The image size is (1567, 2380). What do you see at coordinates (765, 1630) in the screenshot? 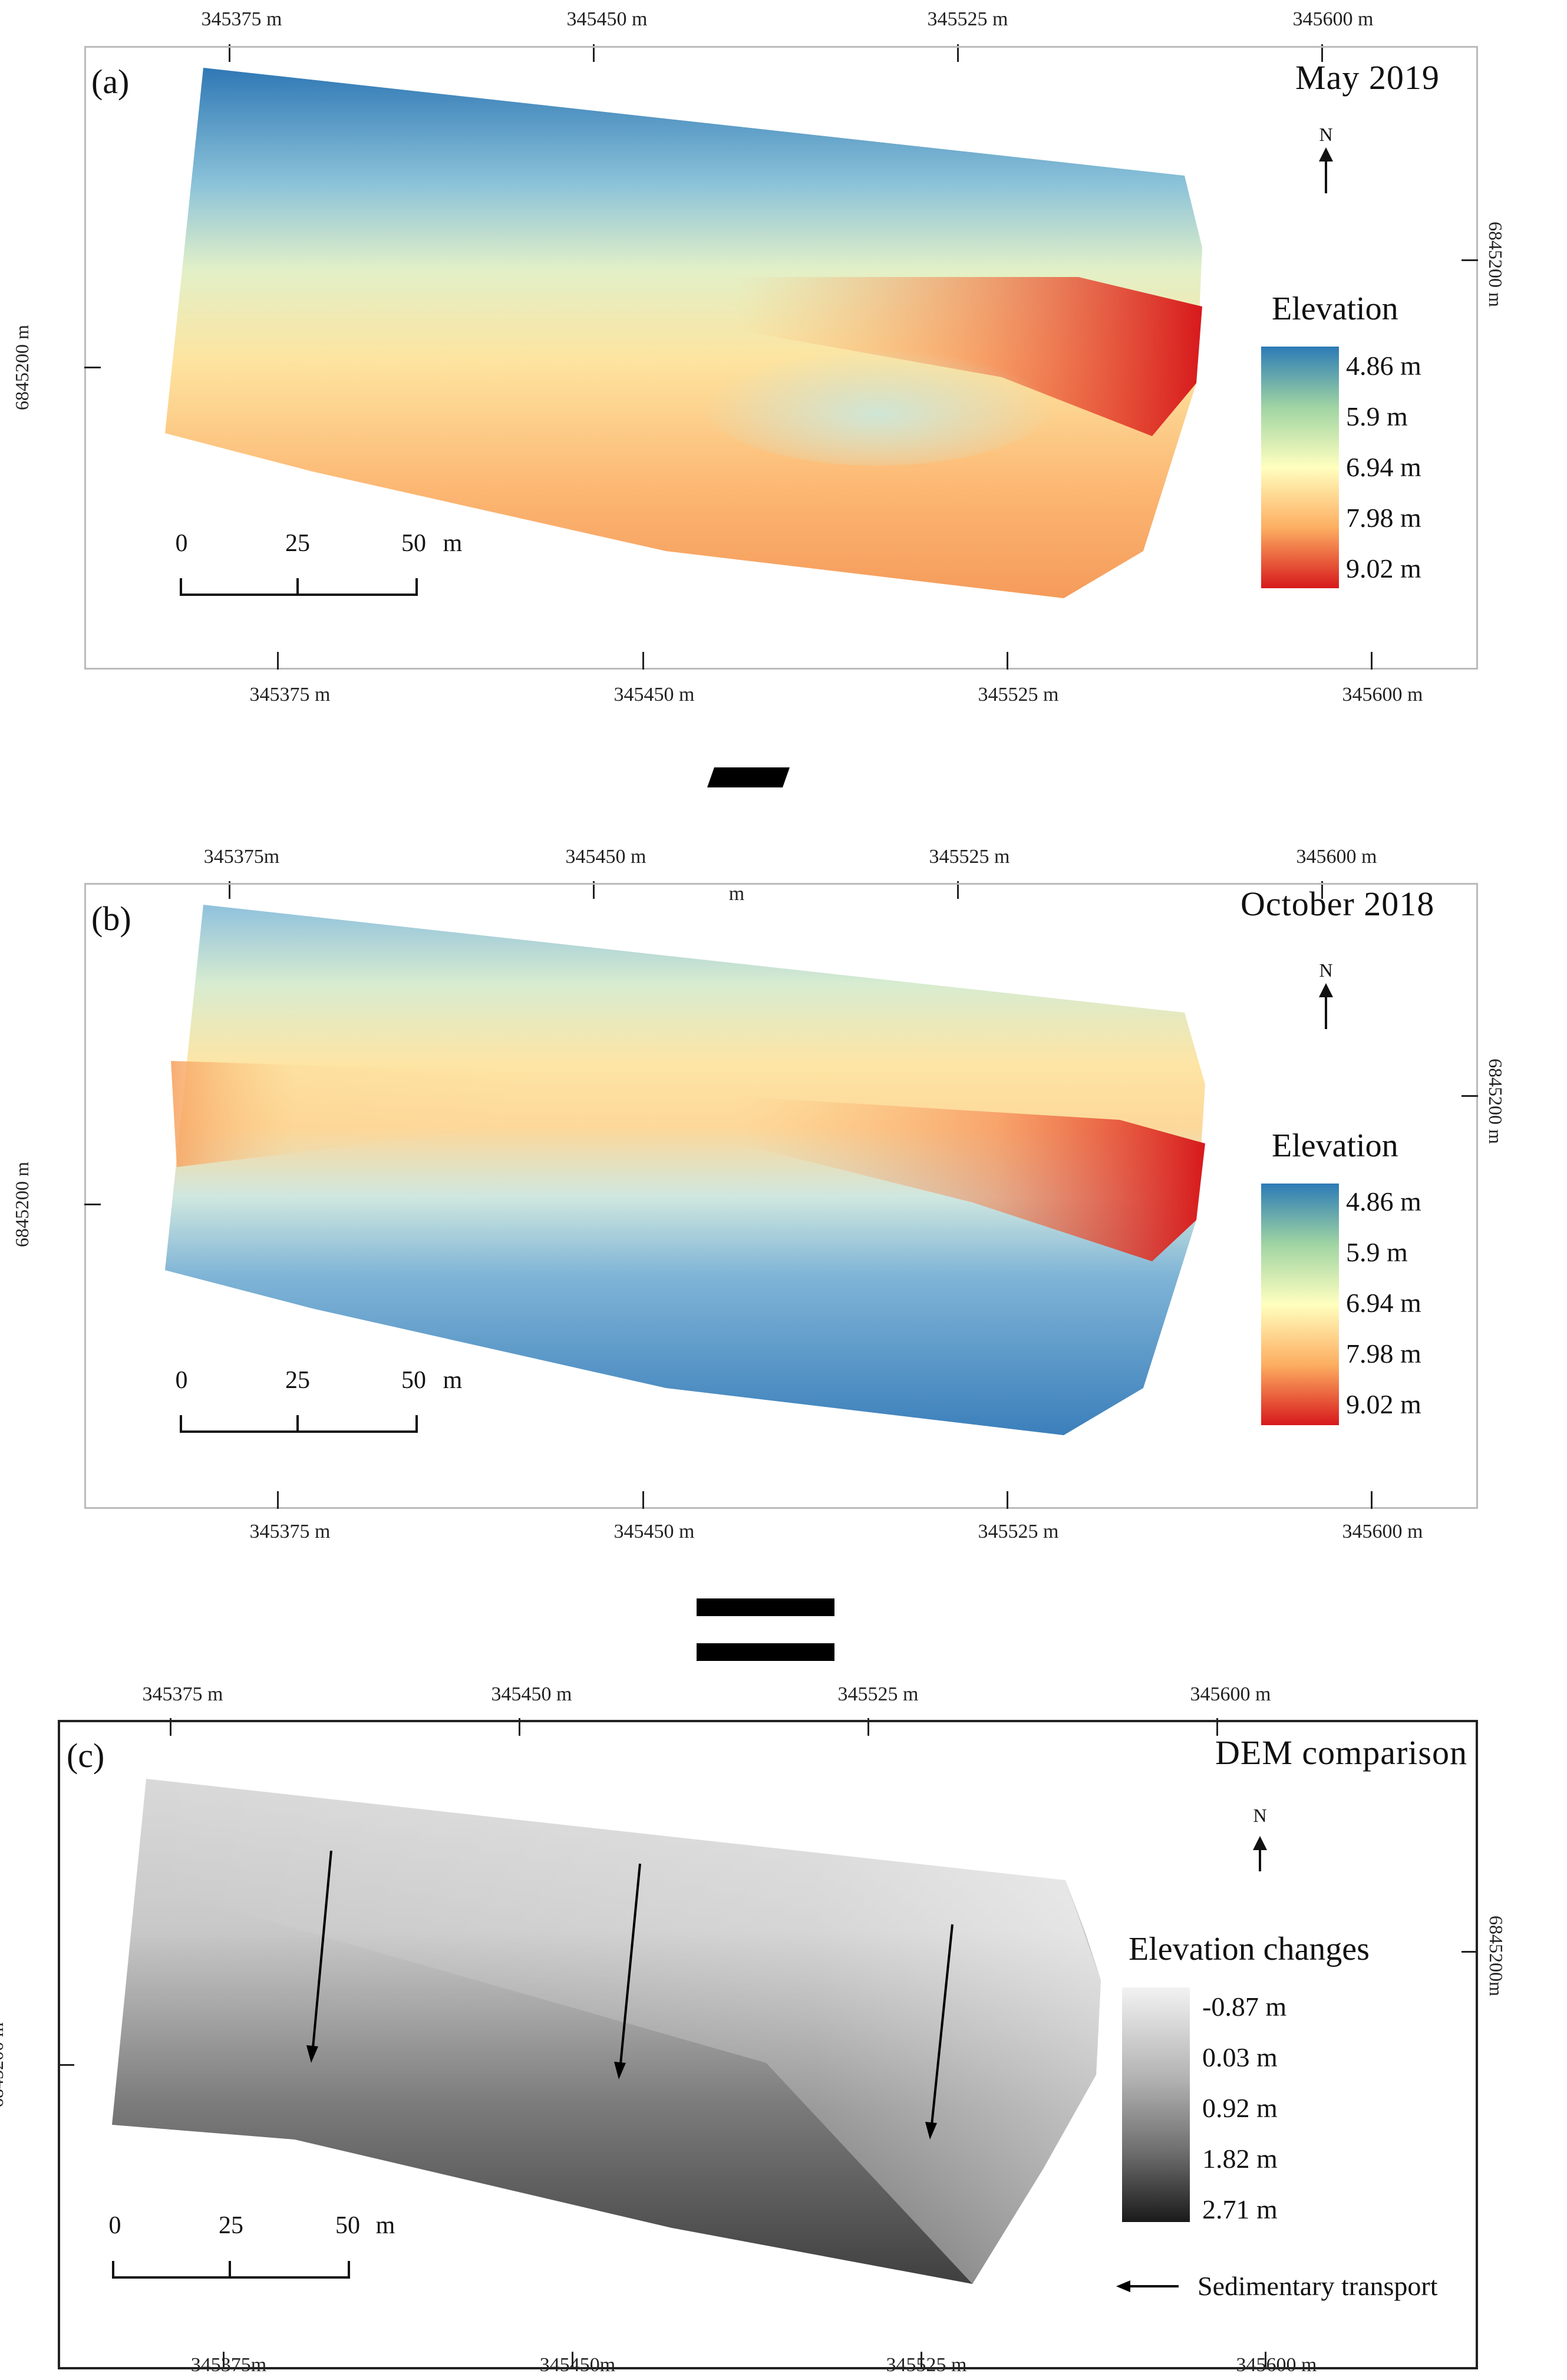
I see `equals-symbol` at bounding box center [765, 1630].